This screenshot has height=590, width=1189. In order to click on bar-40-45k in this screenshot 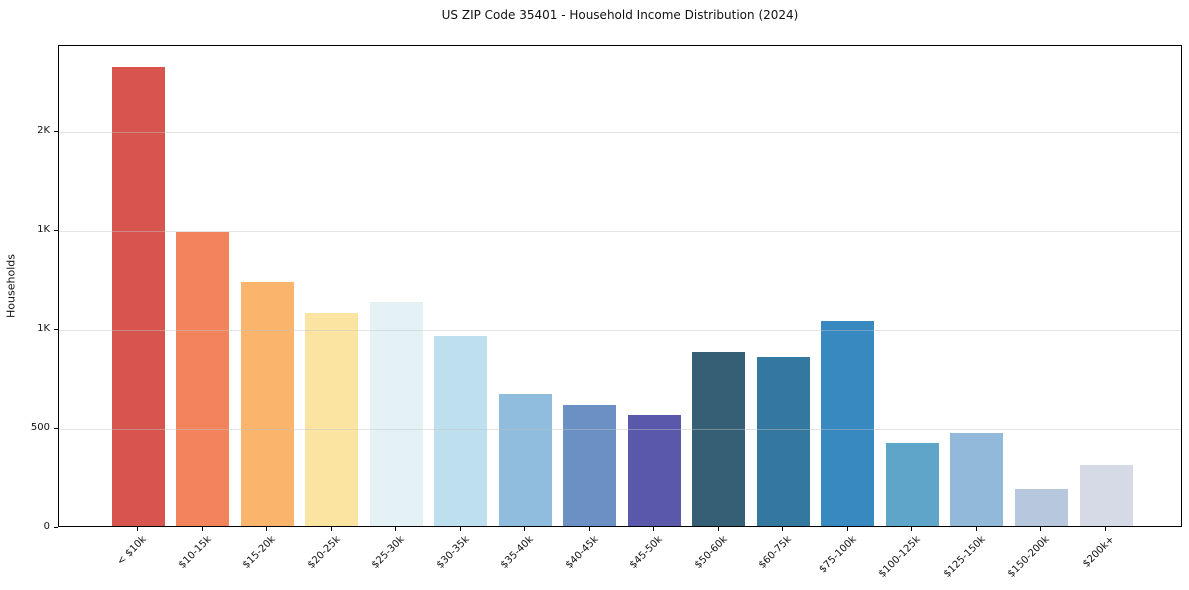, I will do `click(590, 465)`.